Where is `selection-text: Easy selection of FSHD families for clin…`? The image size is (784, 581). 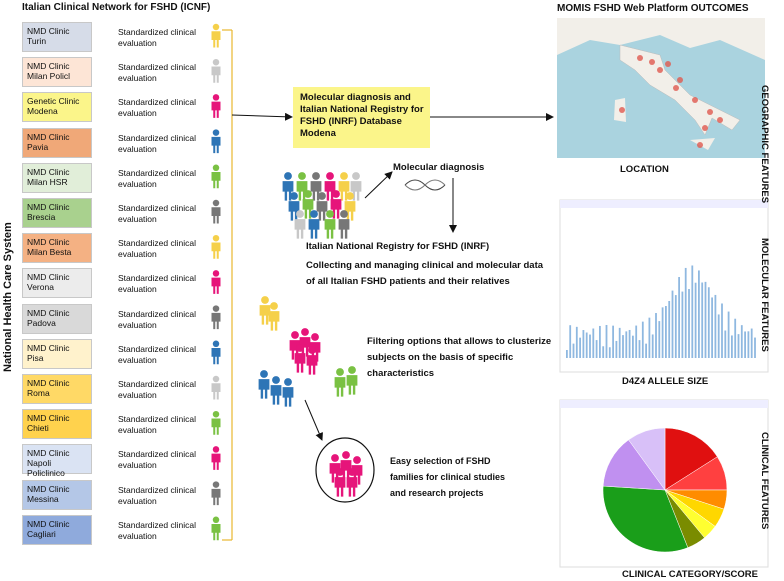
selection-text: Easy selection of FSHD families for clin… is located at coordinates (448, 477).